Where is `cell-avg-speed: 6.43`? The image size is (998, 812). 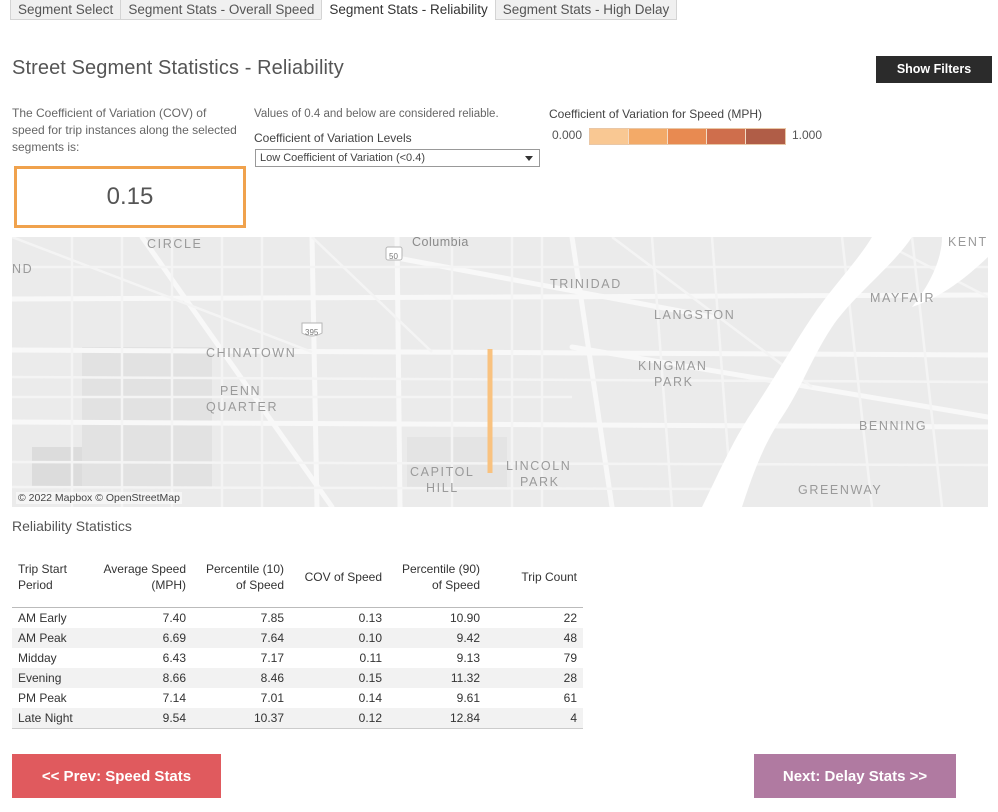 cell-avg-speed: 6.43 is located at coordinates (174, 658).